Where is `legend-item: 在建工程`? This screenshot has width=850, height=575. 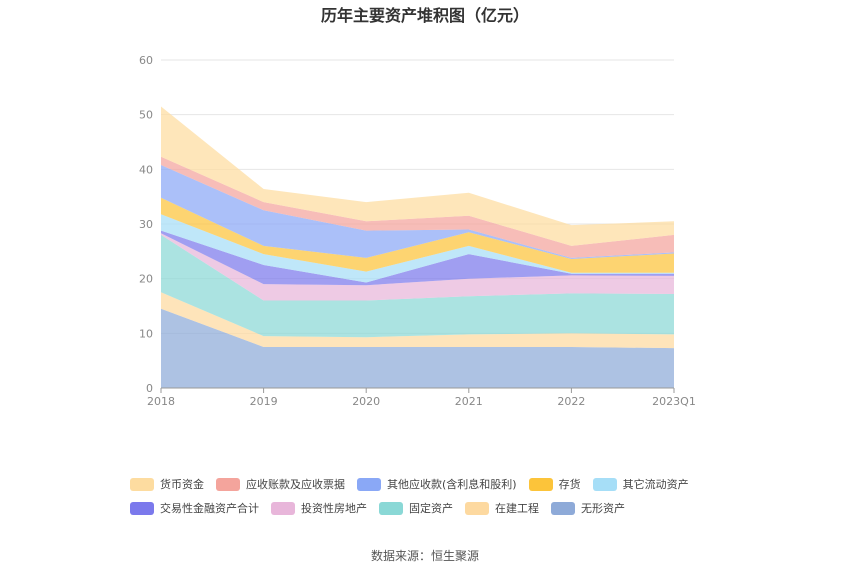
legend-item: 在建工程 is located at coordinates (502, 508).